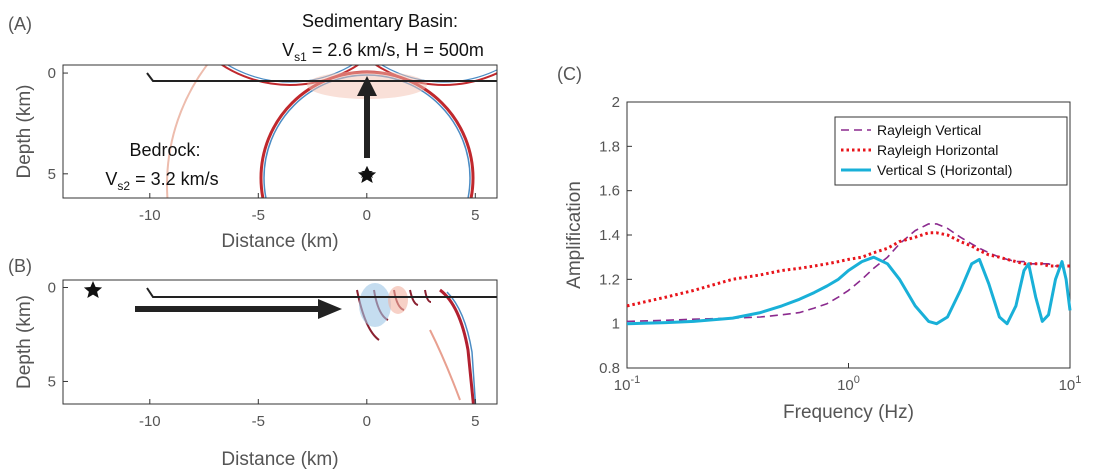  Describe the element at coordinates (569, 74) in the screenshot. I see `panel-label: (C)` at that location.